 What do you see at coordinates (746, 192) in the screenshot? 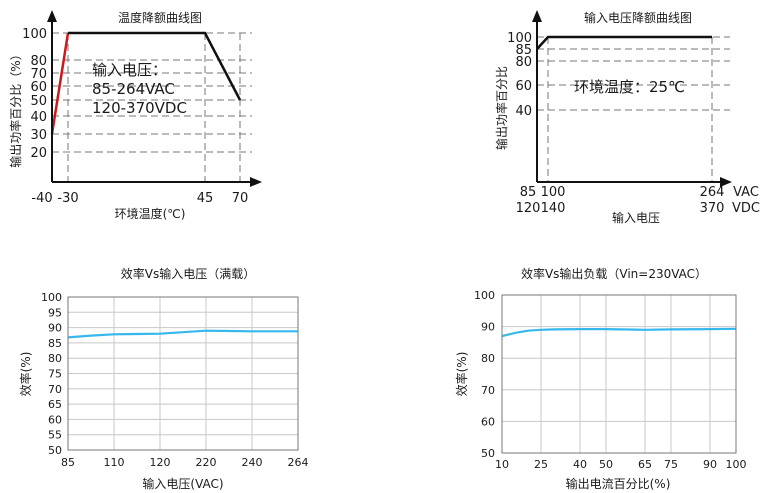
I see `chart2-x-tick-label: VAC` at bounding box center [746, 192].